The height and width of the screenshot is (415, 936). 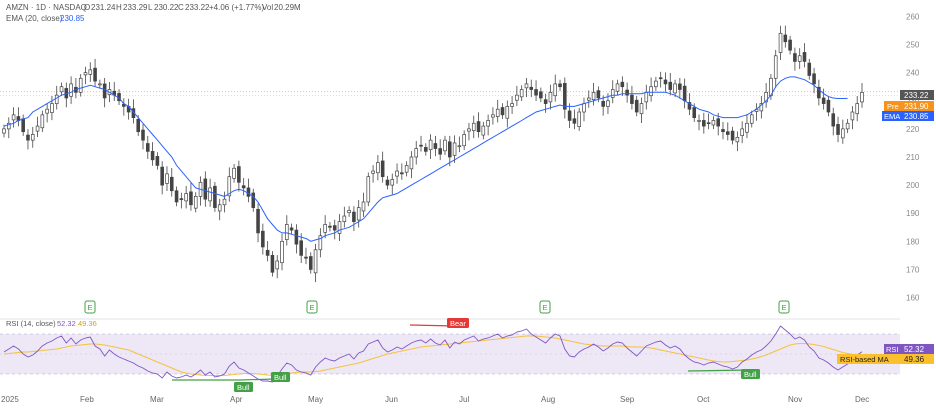 I want to click on rsi-ma-line, so click(x=432, y=355).